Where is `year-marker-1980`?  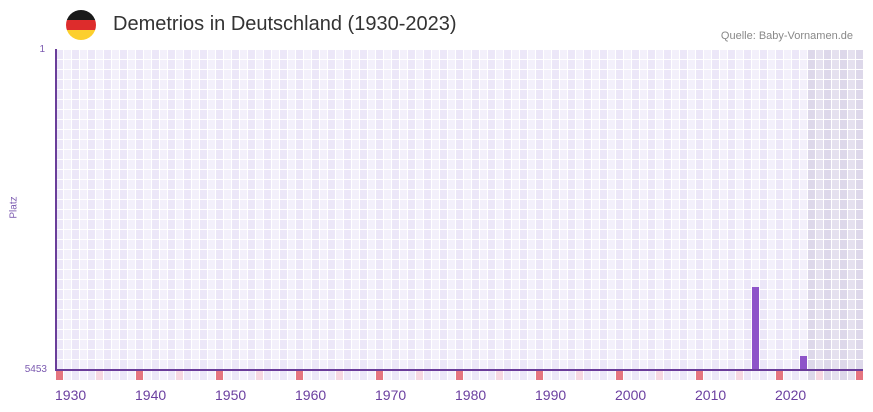 year-marker-1980 is located at coordinates (459, 375).